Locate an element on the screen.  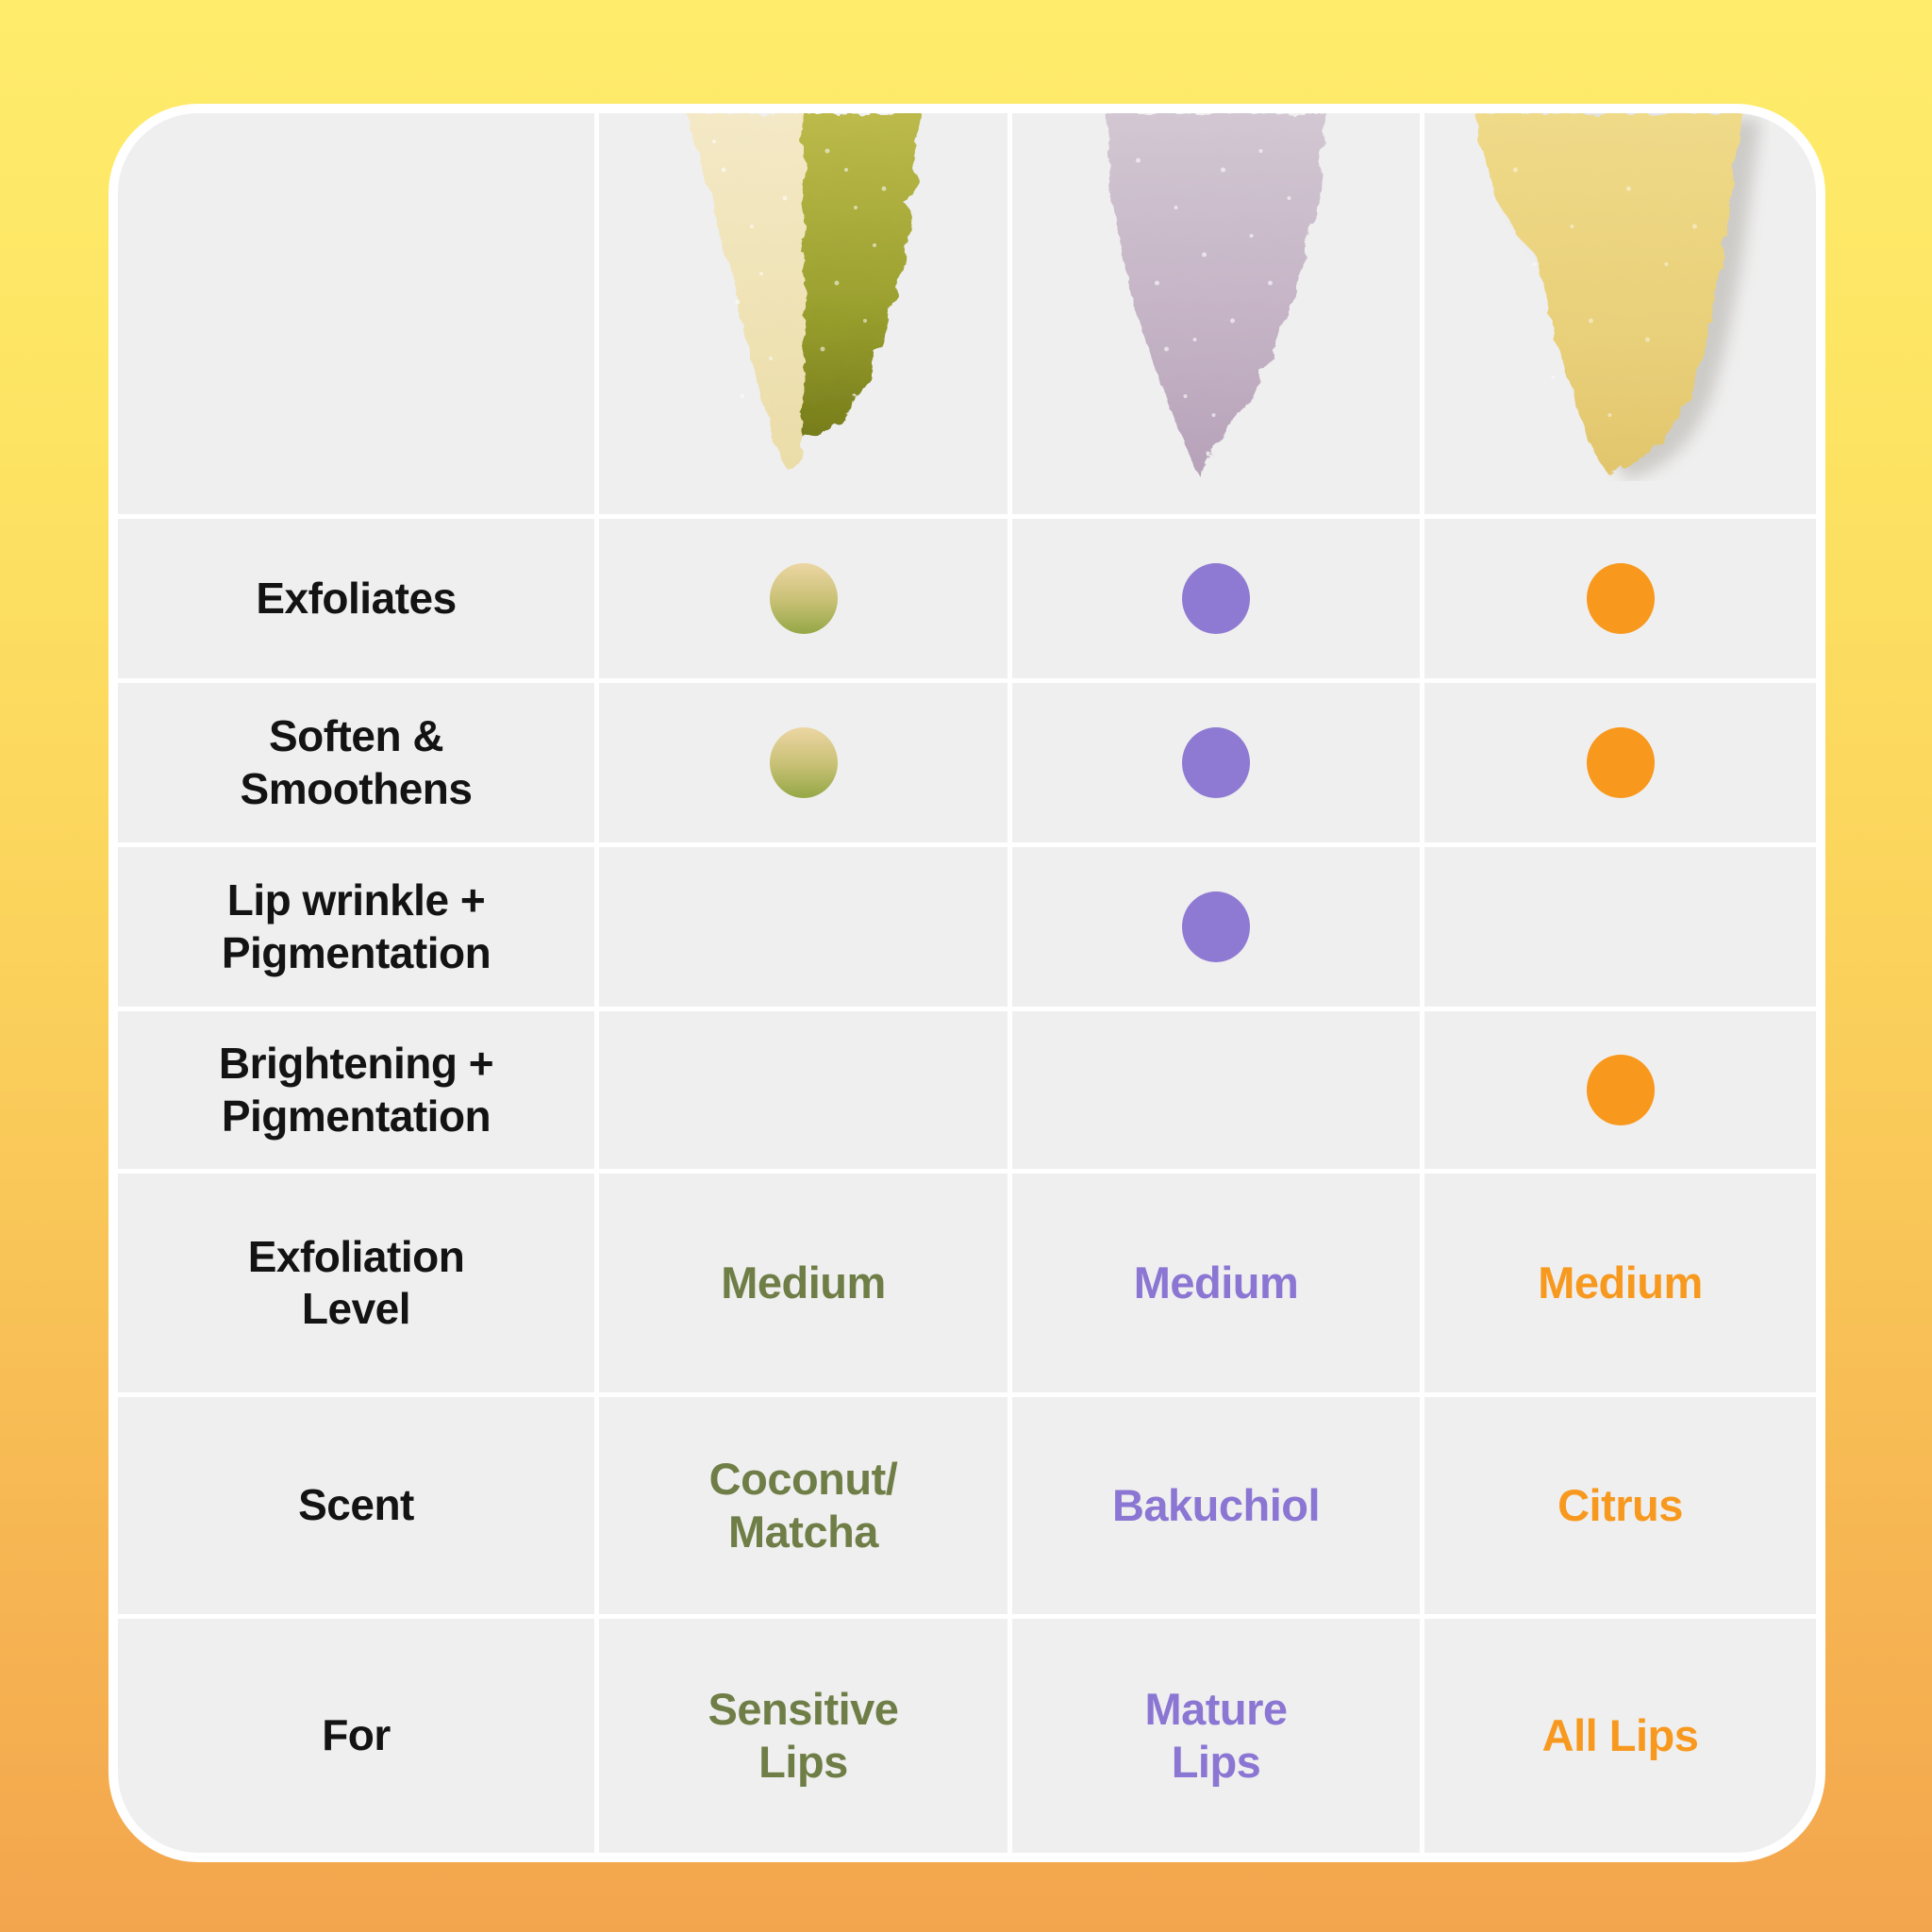
scent-value-1: Coconut/ Matcha is located at coordinates (803, 1505).